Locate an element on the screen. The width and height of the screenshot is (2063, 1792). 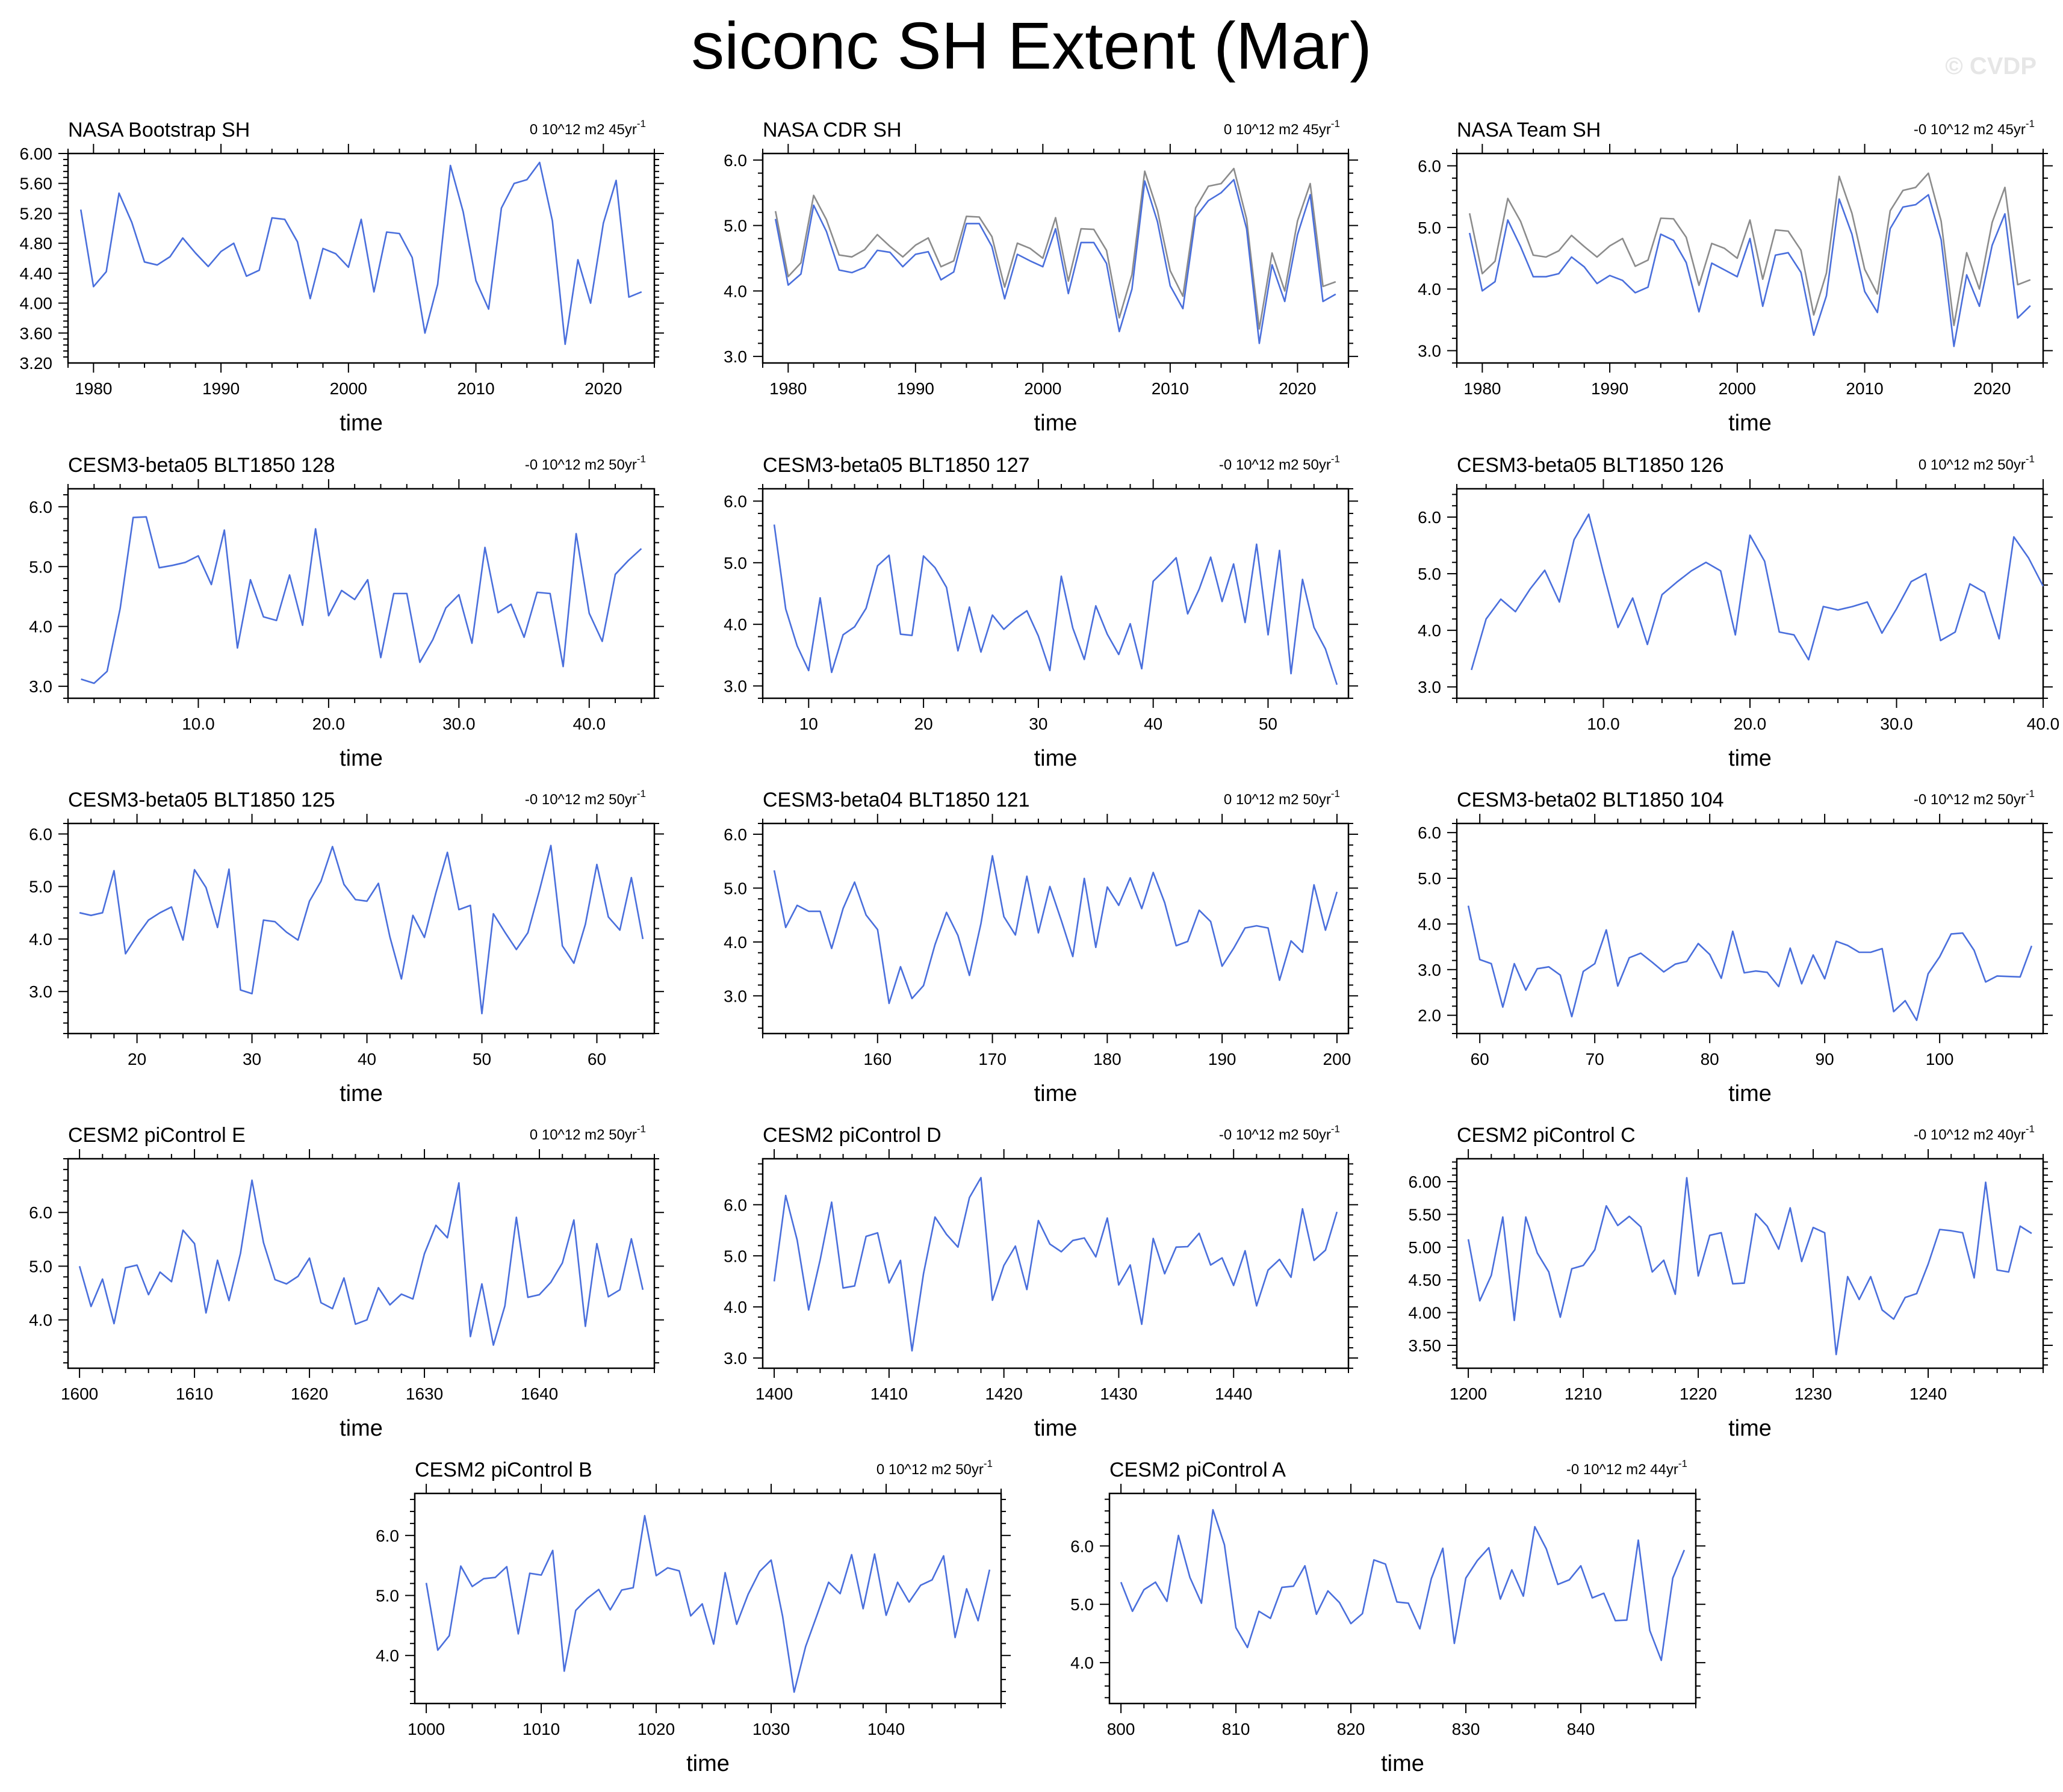
x-tick-label: 2020 is located at coordinates (1992, 389).